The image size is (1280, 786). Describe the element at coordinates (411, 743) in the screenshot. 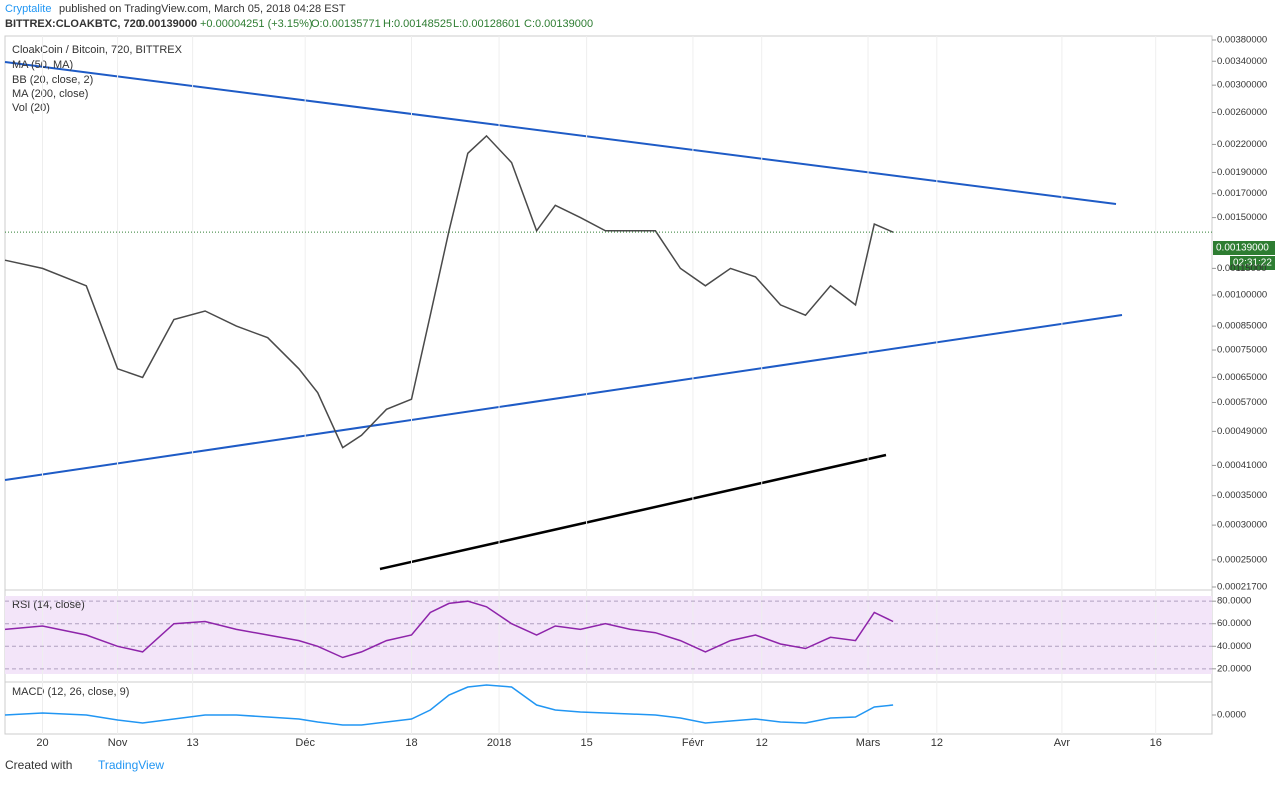

I see `x-tick-label: 18` at that location.